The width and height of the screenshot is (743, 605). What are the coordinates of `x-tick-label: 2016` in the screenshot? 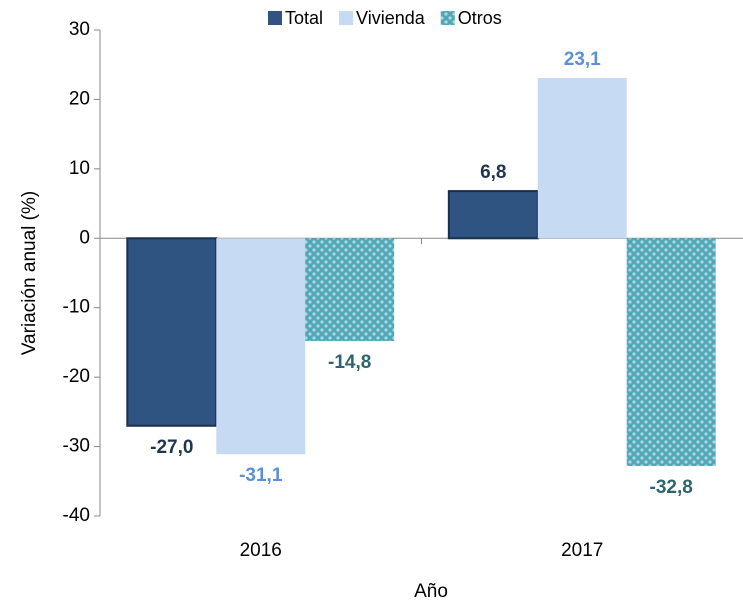 It's located at (261, 550).